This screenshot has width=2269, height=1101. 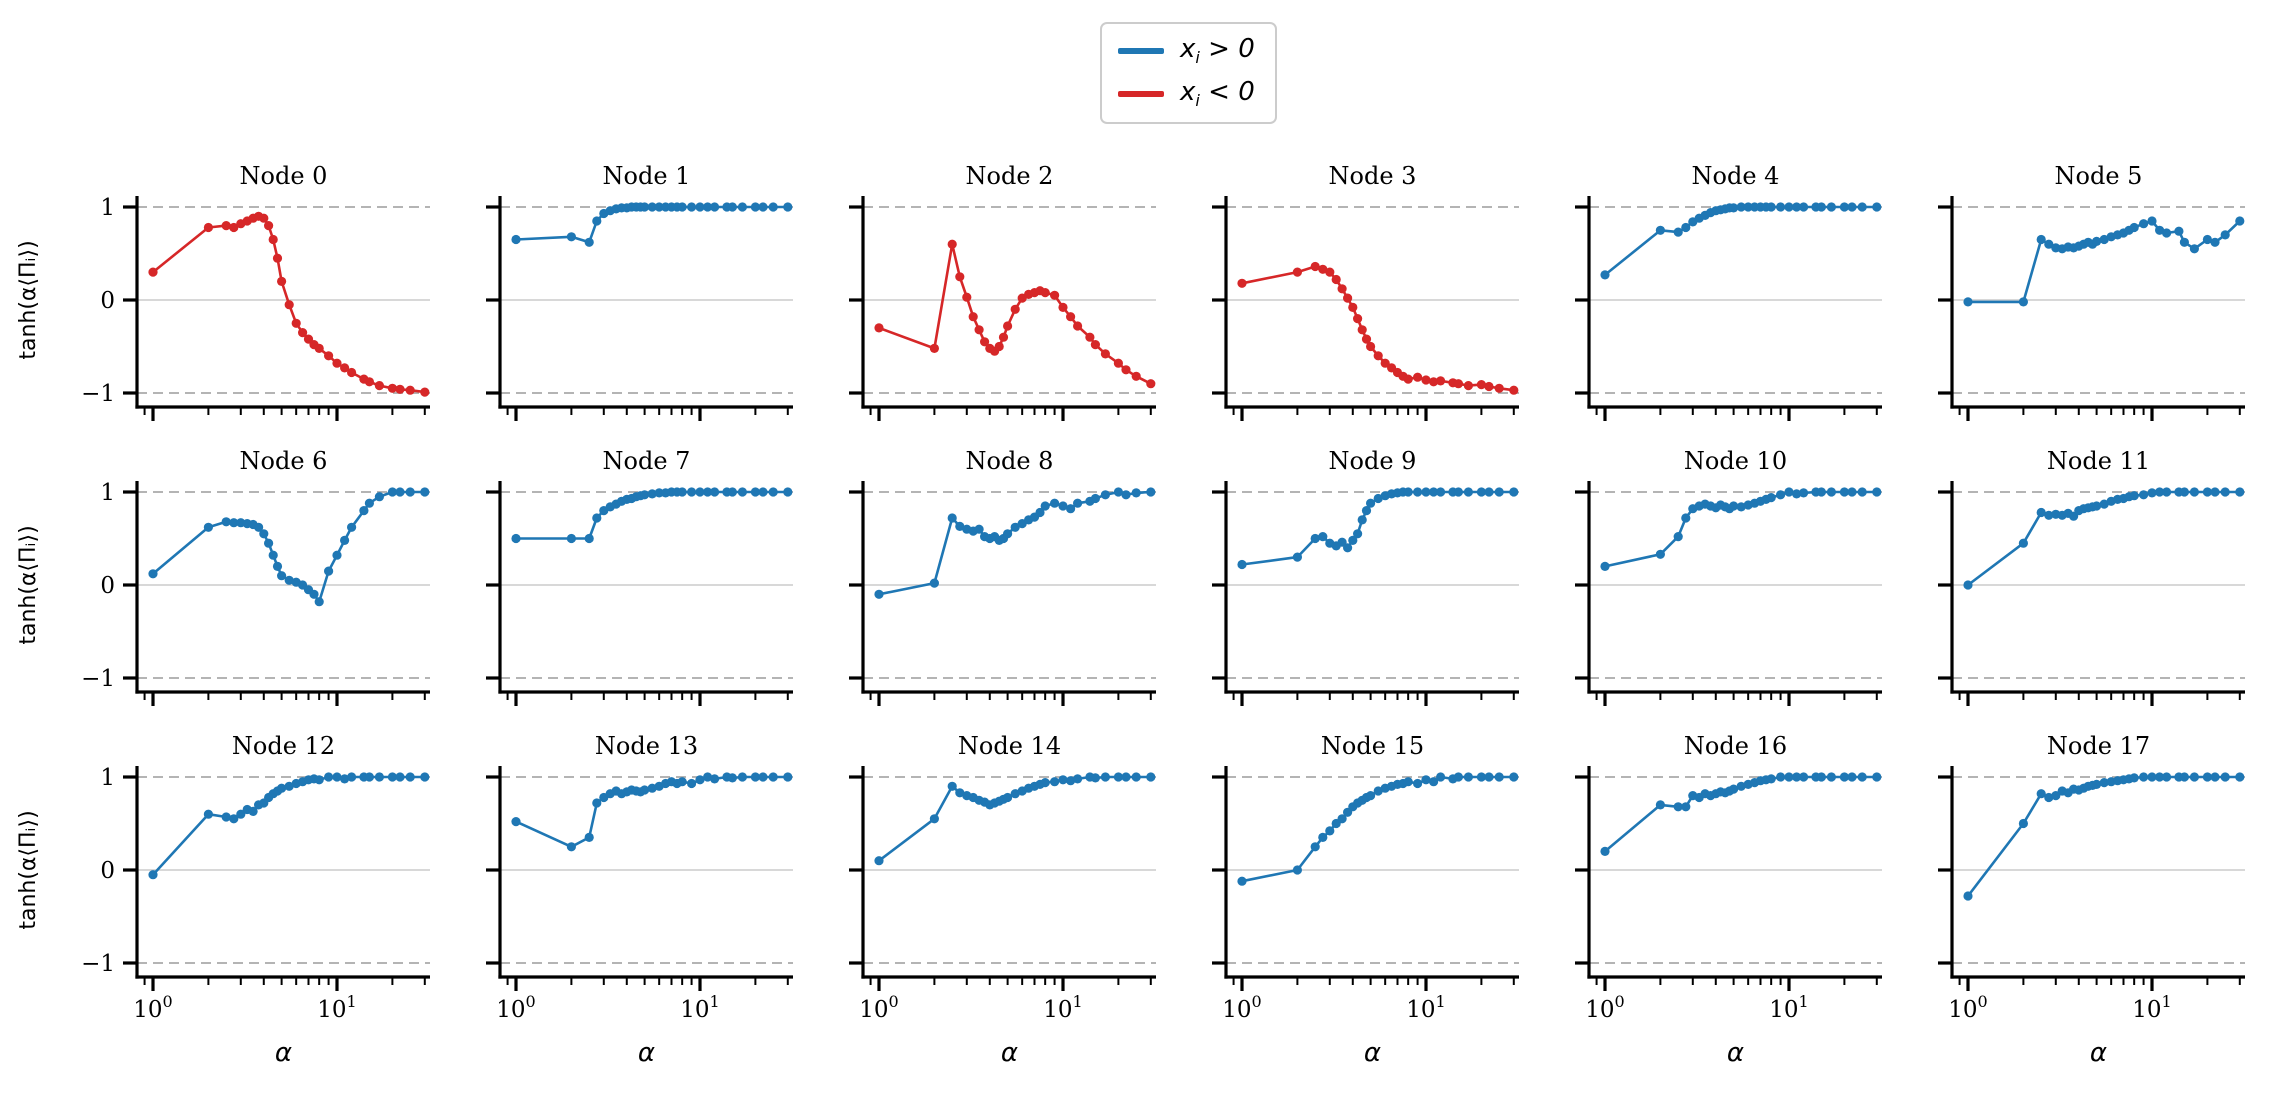 What do you see at coordinates (1736, 176) in the screenshot?
I see `subplot-title: Node 4` at bounding box center [1736, 176].